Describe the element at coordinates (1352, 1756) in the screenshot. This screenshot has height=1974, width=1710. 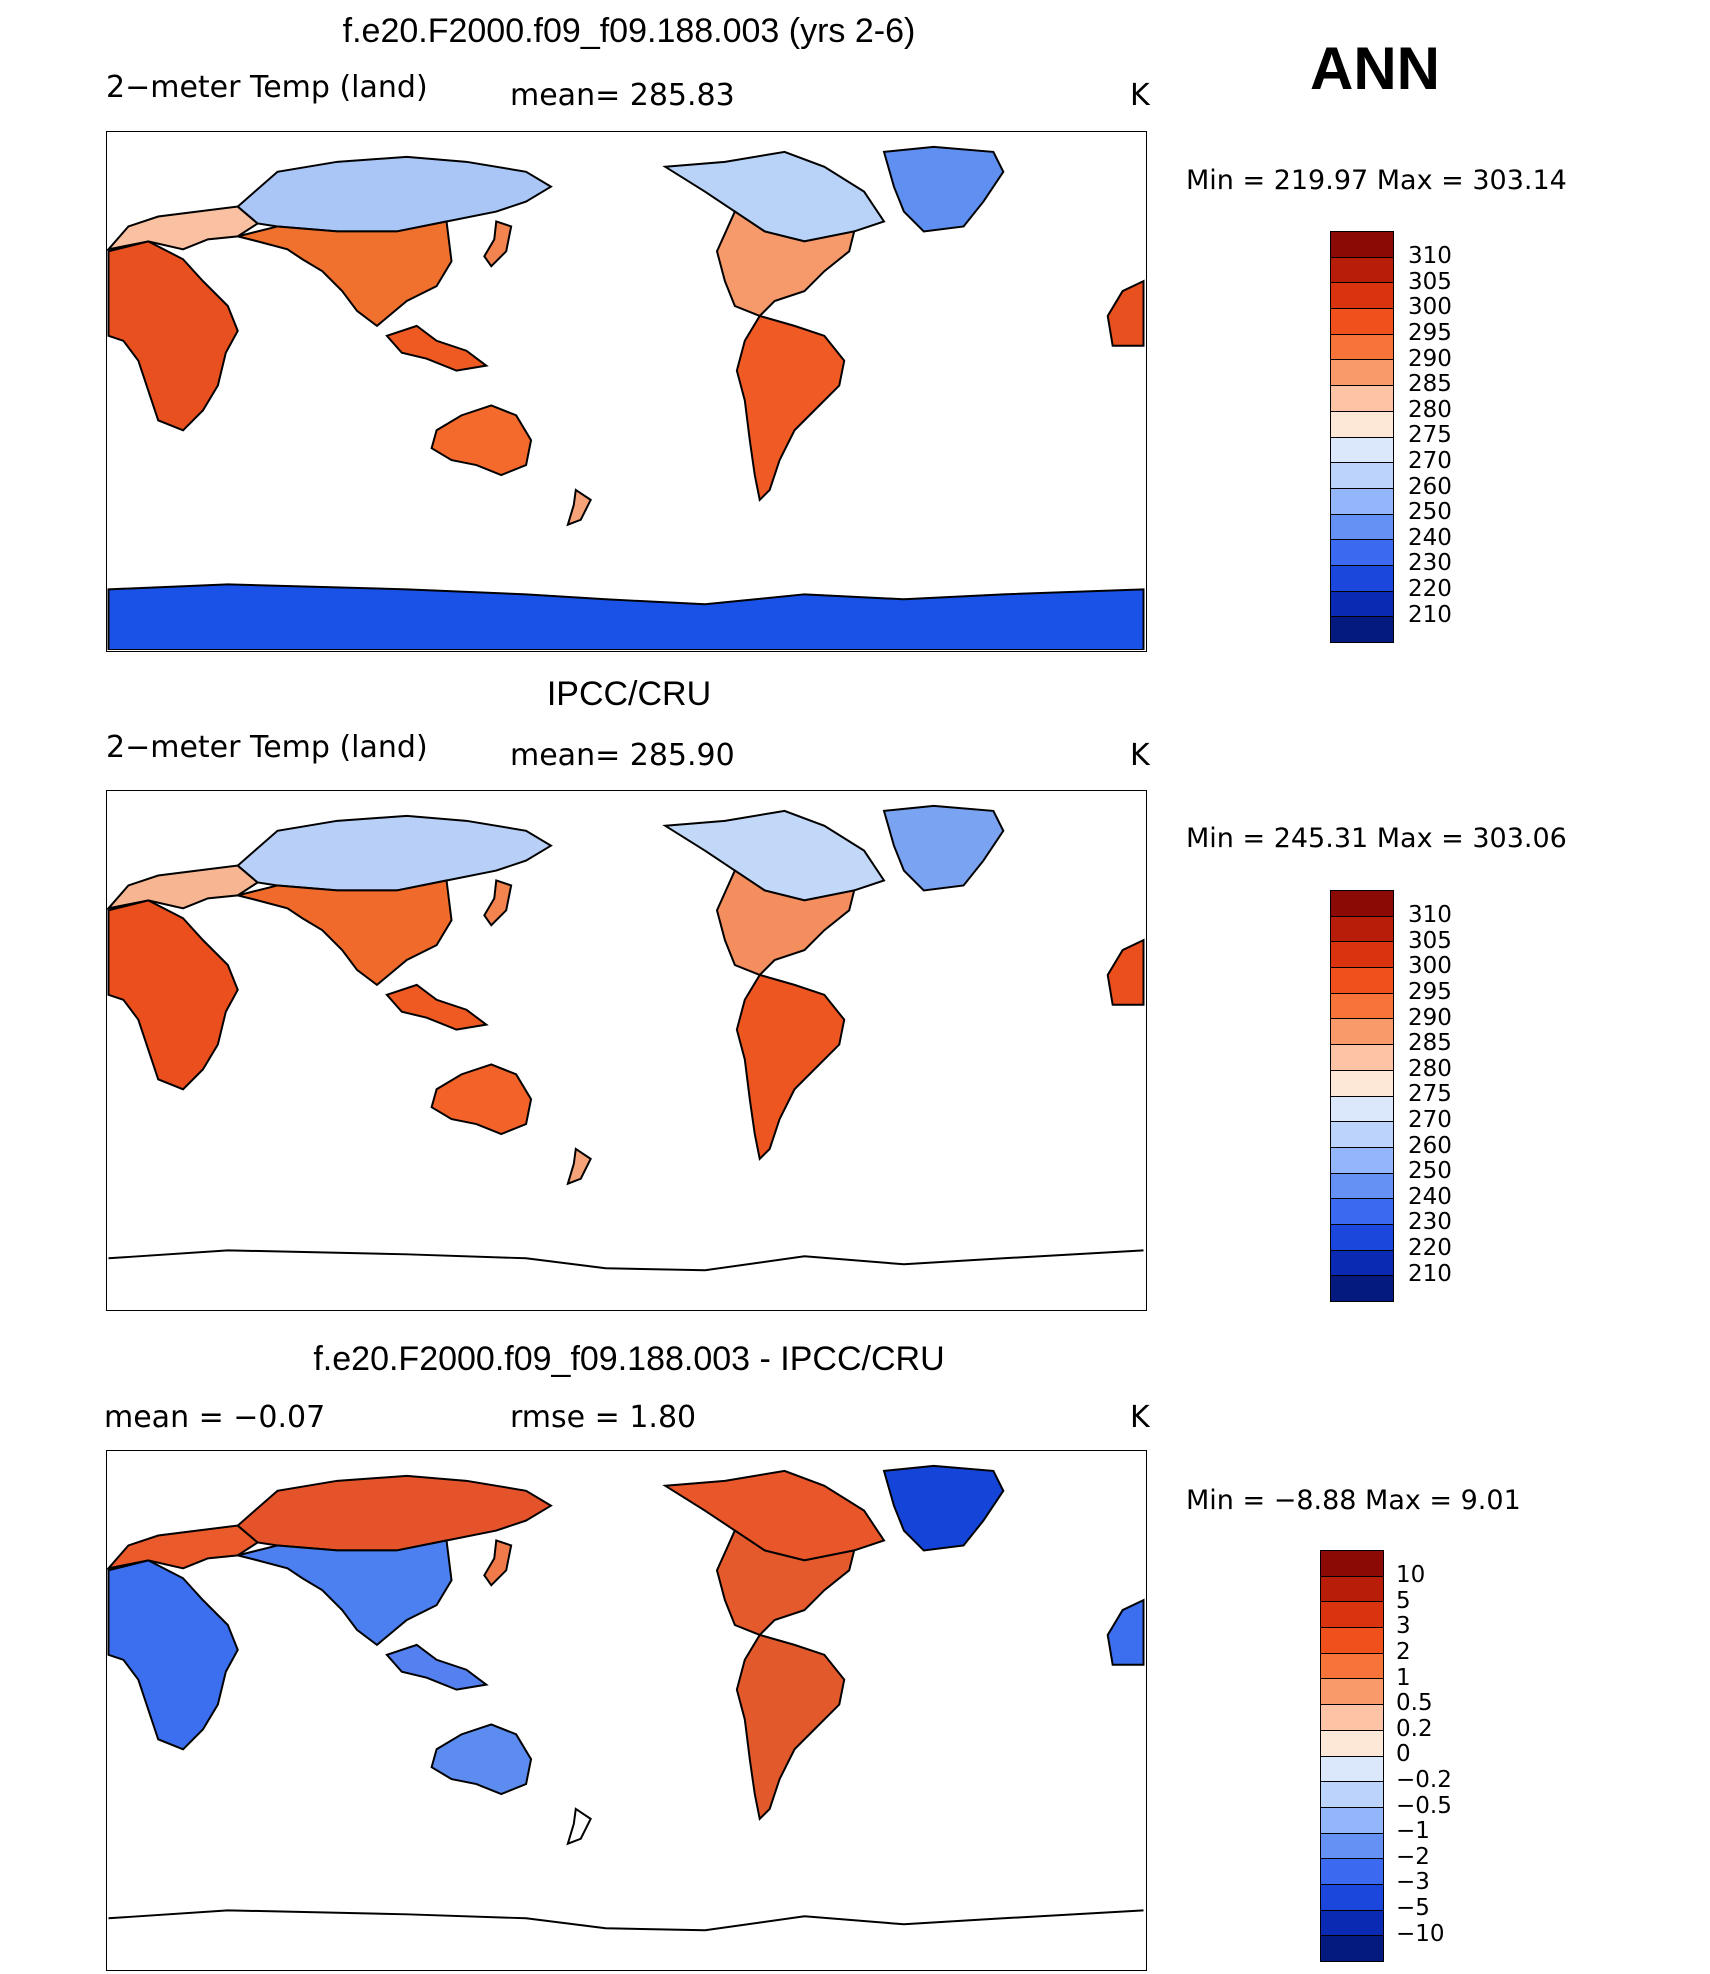
I see `panel3-colorbar` at that location.